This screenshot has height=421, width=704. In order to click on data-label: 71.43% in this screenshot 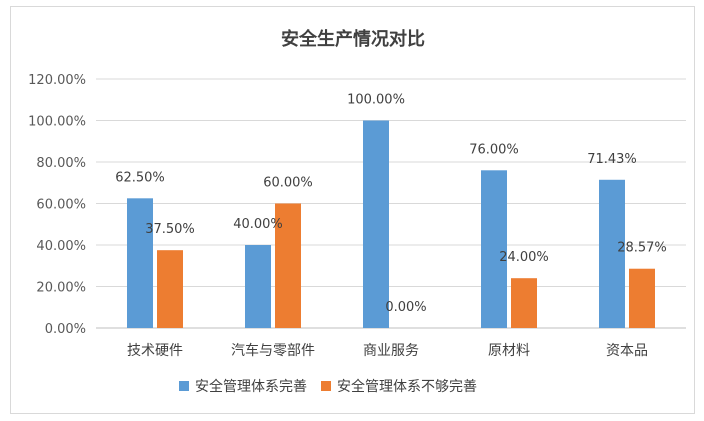, I will do `click(612, 159)`.